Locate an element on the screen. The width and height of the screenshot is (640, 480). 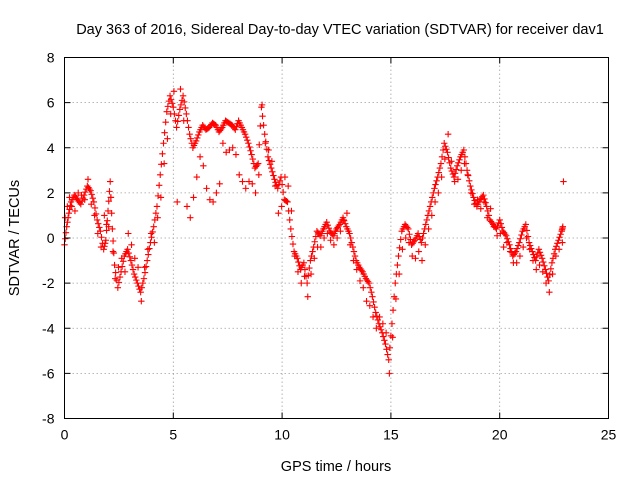
x-tick-label: 20 is located at coordinates (500, 435).